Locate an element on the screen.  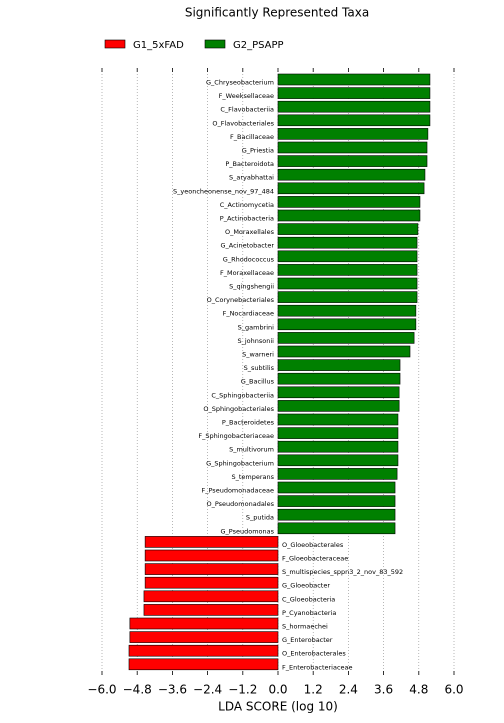
x-tick-label: −6.0 is located at coordinates (101, 690).